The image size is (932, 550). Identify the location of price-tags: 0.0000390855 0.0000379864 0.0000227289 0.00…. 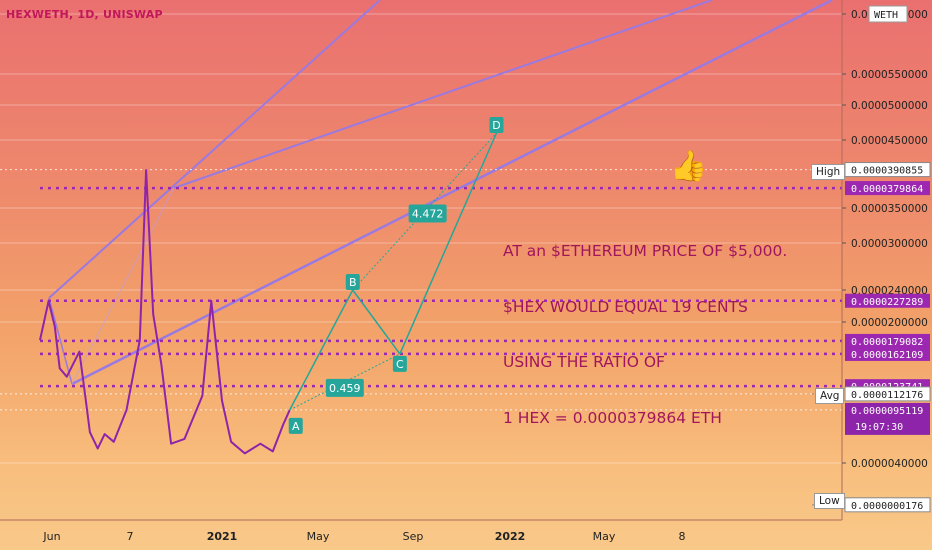
(871, 259).